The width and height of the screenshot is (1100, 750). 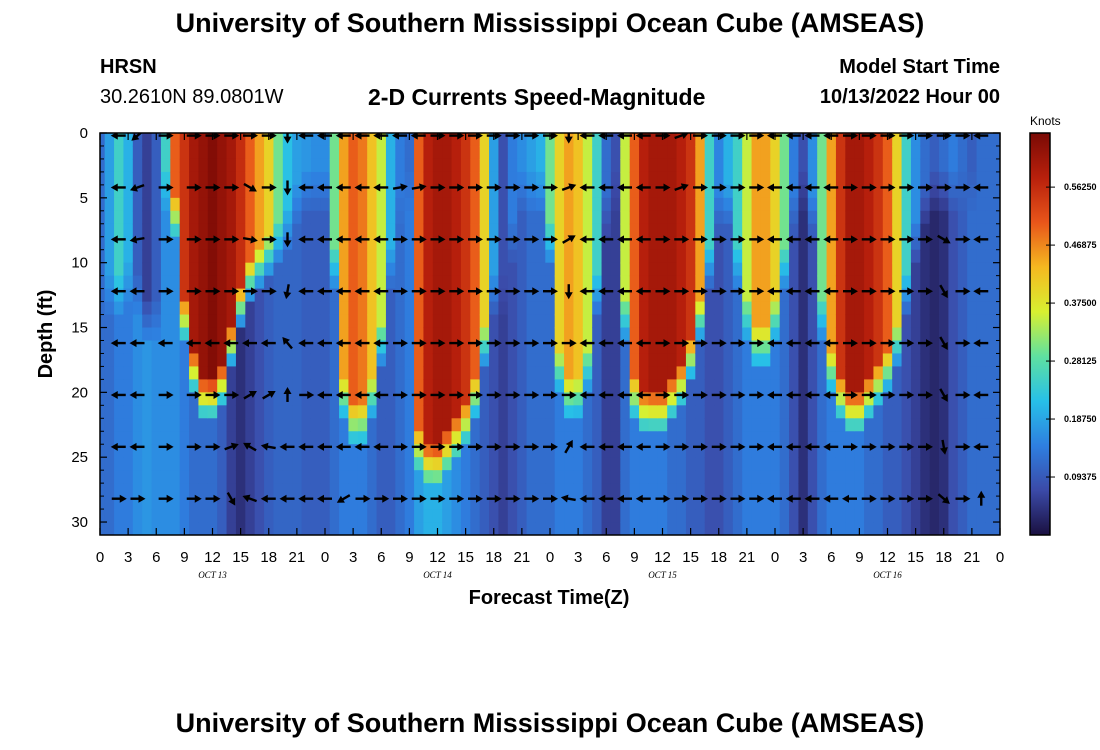 I want to click on model-start-value: 10/13/2022 Hour 00, so click(x=909, y=97).